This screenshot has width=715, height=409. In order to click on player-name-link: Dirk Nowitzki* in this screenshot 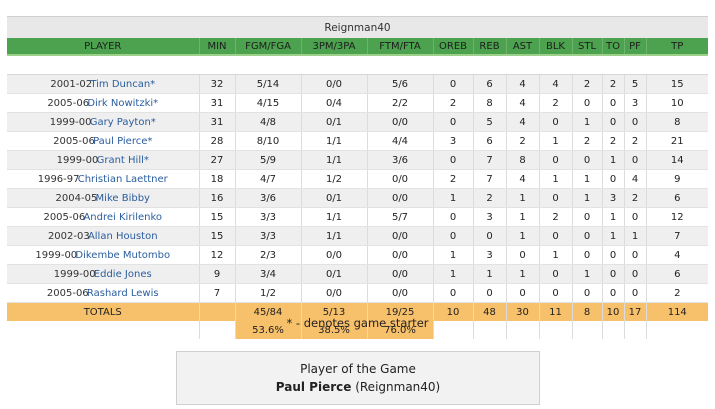, I will do `click(123, 103)`.